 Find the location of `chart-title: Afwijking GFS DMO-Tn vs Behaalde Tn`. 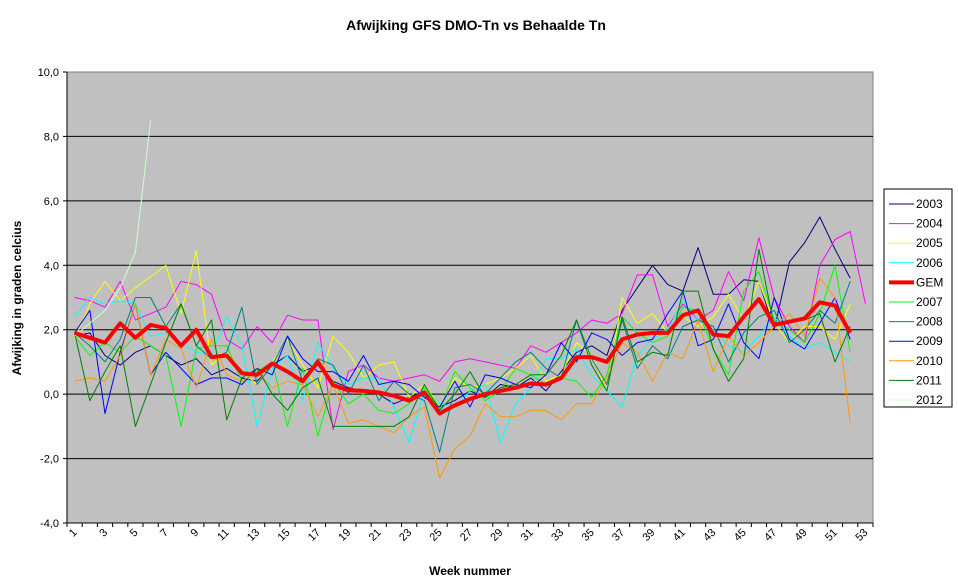

chart-title: Afwijking GFS DMO-Tn vs Behaalde Tn is located at coordinates (476, 25).